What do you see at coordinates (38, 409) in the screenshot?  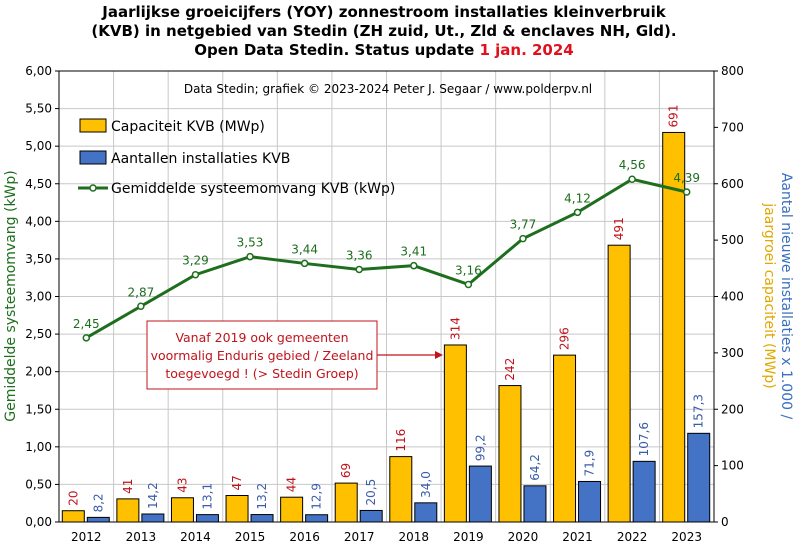 I see `left-tick-label: 1,50` at bounding box center [38, 409].